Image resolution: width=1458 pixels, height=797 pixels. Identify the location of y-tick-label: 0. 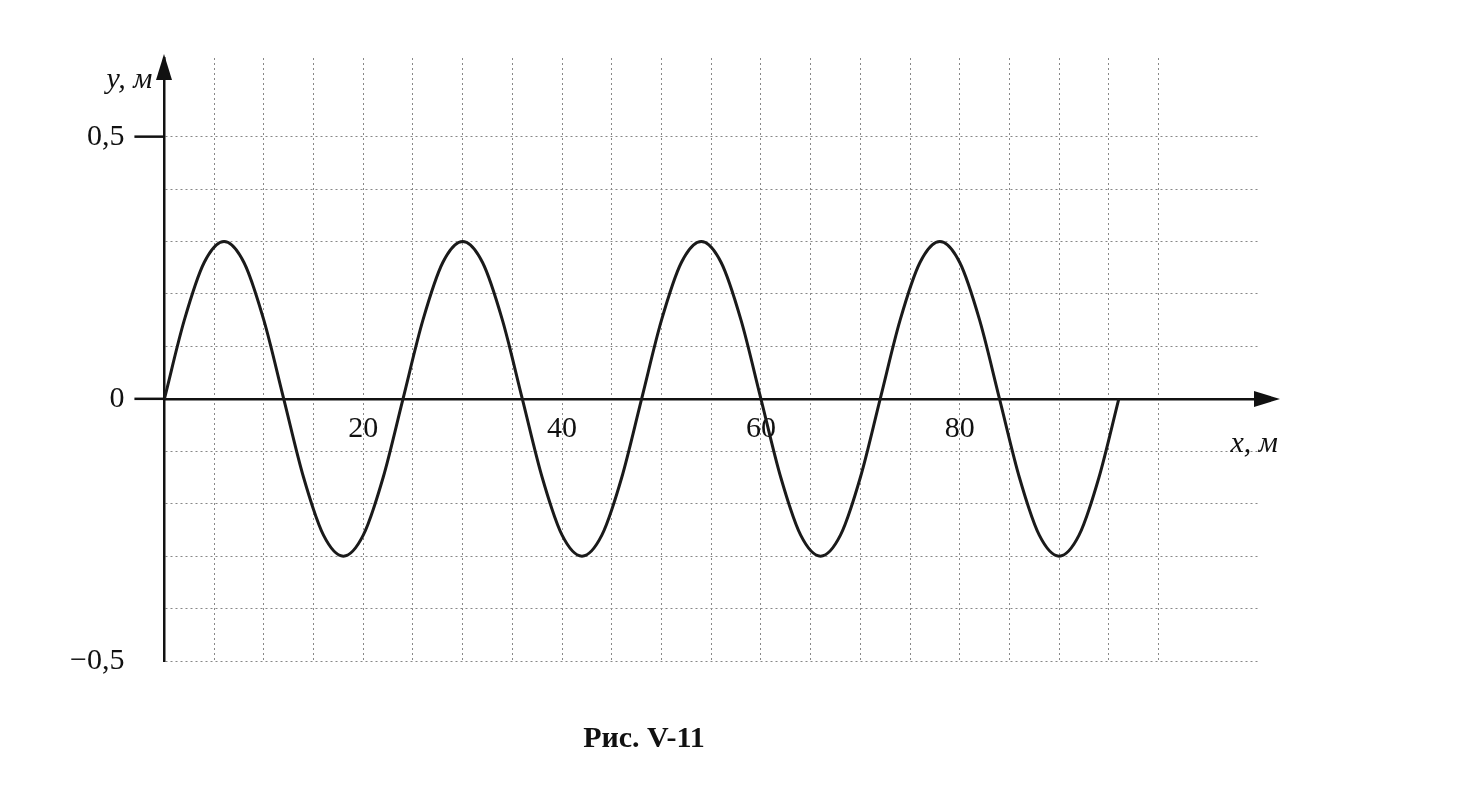
(117, 396).